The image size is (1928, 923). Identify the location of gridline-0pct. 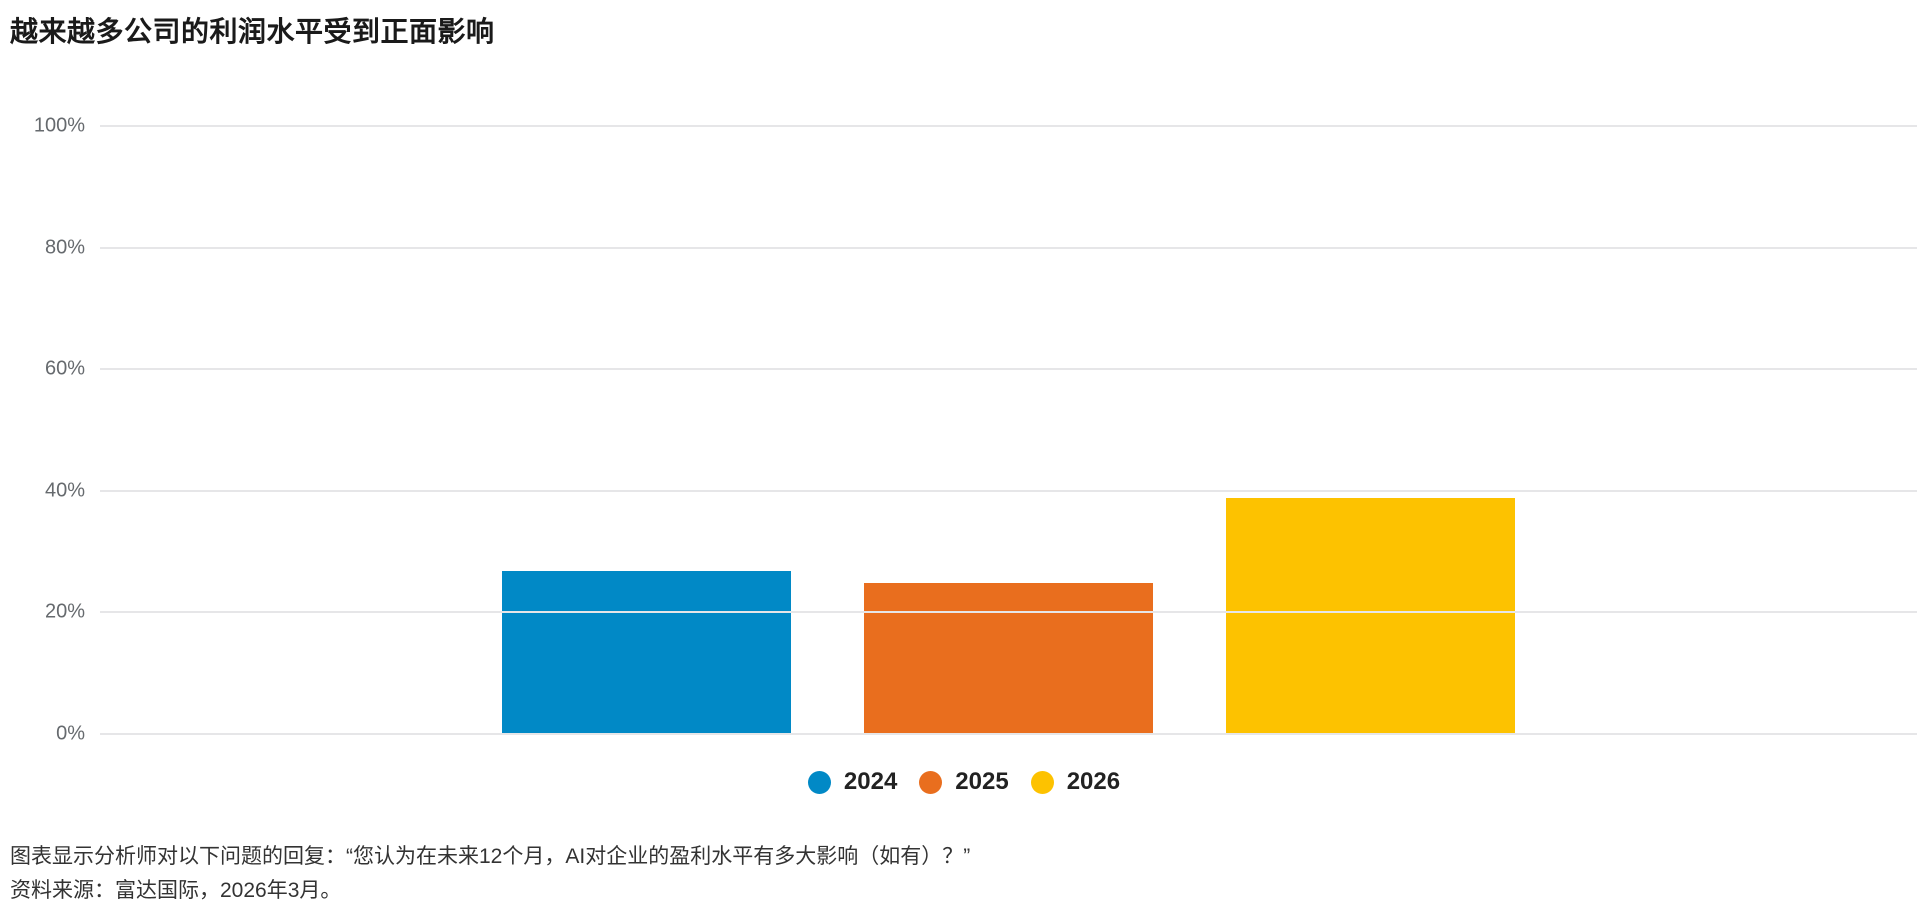
(1008, 734).